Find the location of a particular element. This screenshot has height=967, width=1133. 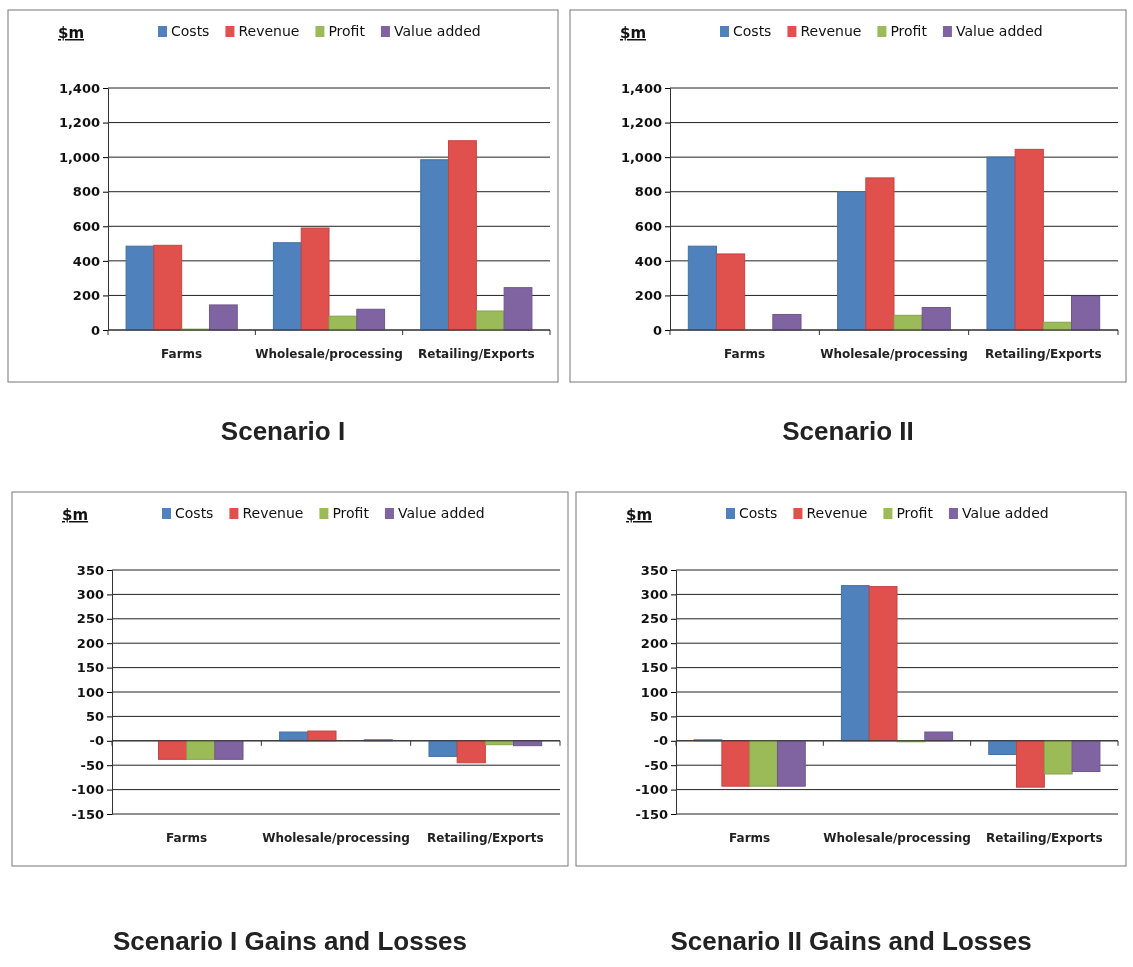

text: Scenario II is located at coordinates (848, 431).